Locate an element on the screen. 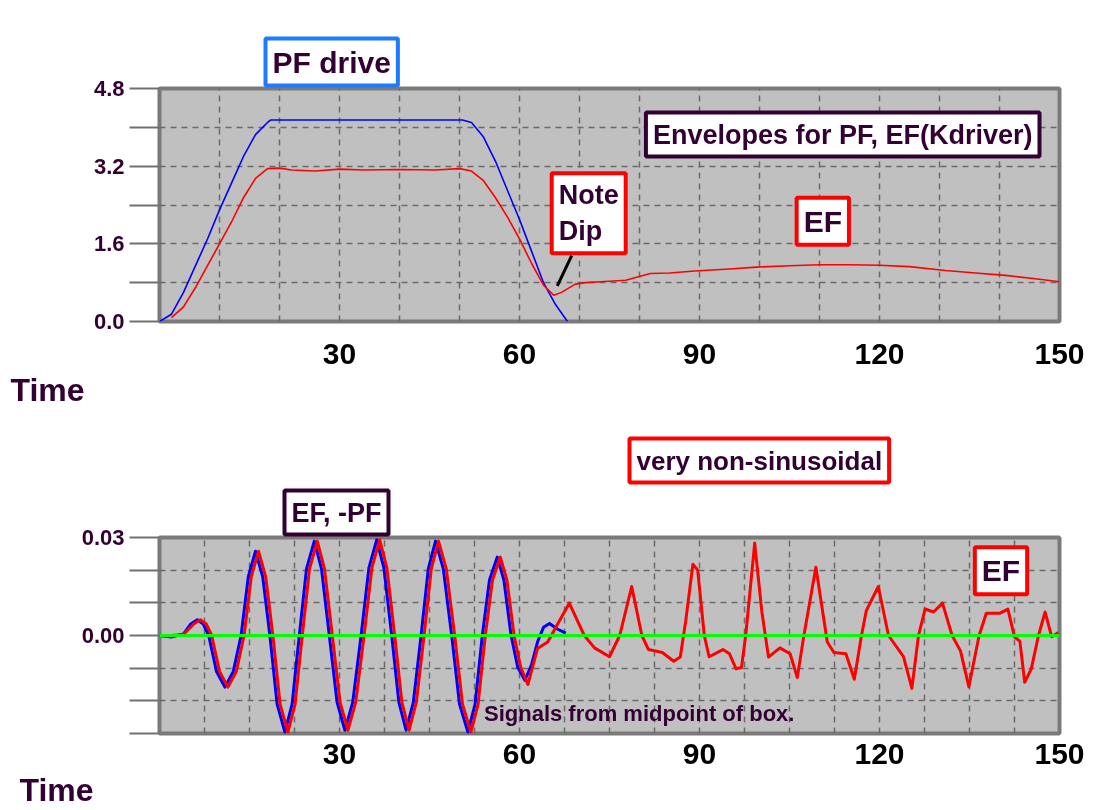  annotation: Signals from midpoint of box. is located at coordinates (639, 714).